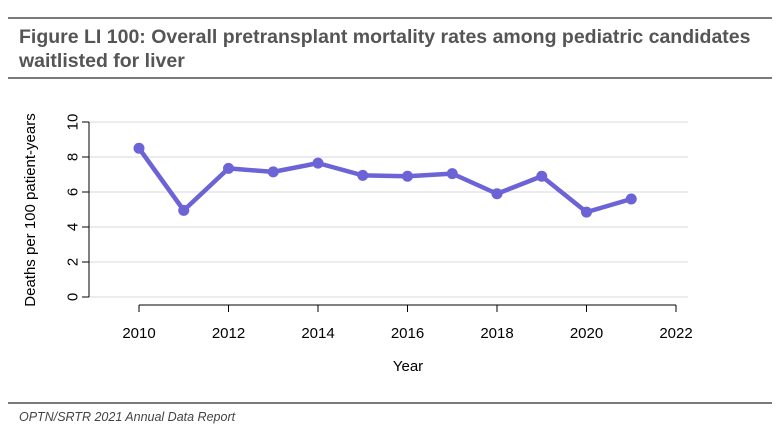  Describe the element at coordinates (675, 333) in the screenshot. I see `x-tick-label: 2022` at that location.